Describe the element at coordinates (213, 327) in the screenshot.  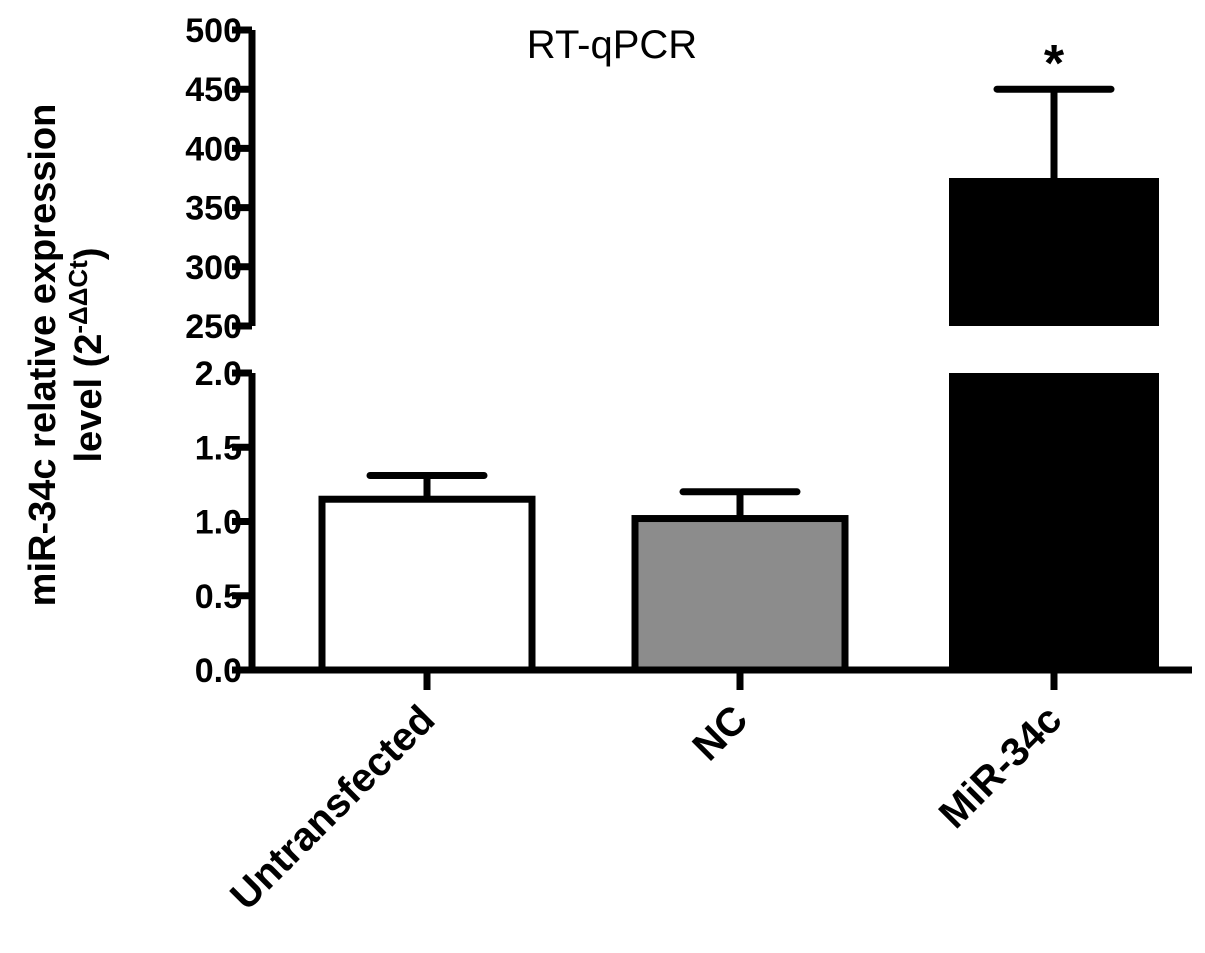
I see `y-tick-label-upper-0: 250` at that location.